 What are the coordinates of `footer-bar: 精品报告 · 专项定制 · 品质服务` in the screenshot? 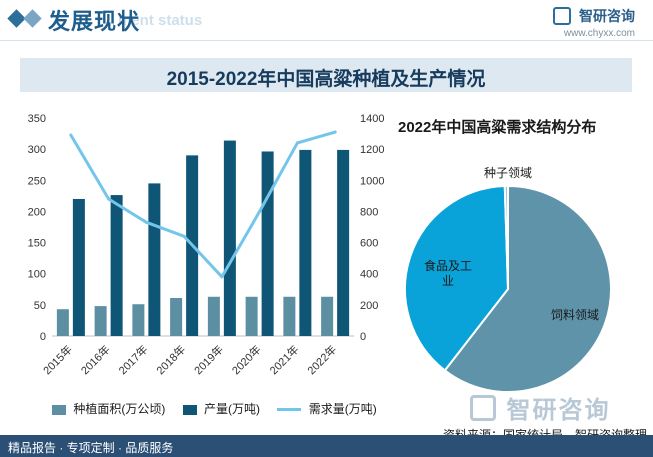 It's located at (326, 446).